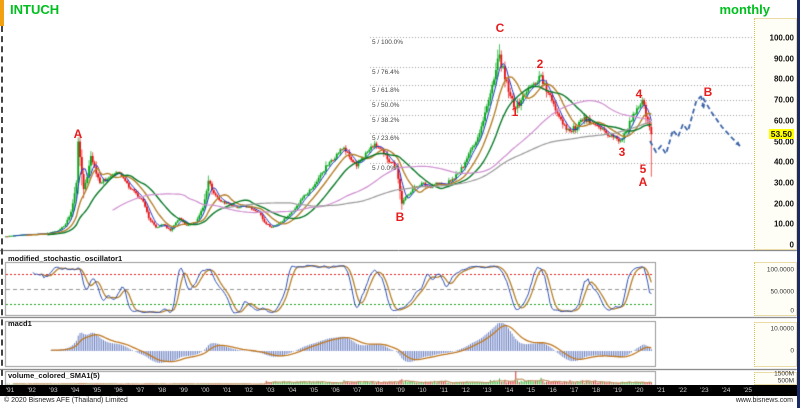 This screenshot has height=408, width=800. I want to click on year-label: '99, so click(183, 390).